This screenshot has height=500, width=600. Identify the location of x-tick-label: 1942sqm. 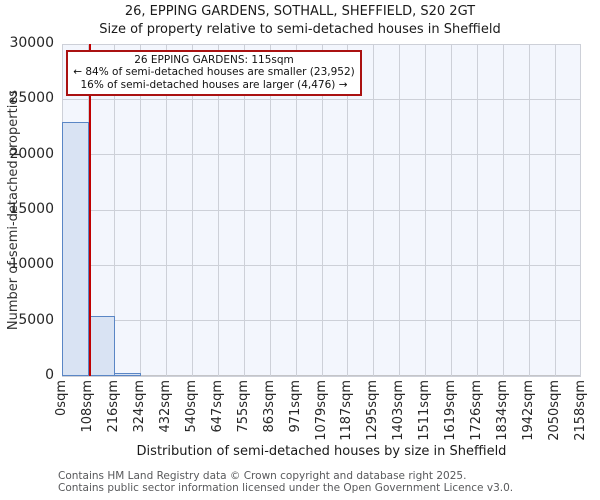
(529, 410).